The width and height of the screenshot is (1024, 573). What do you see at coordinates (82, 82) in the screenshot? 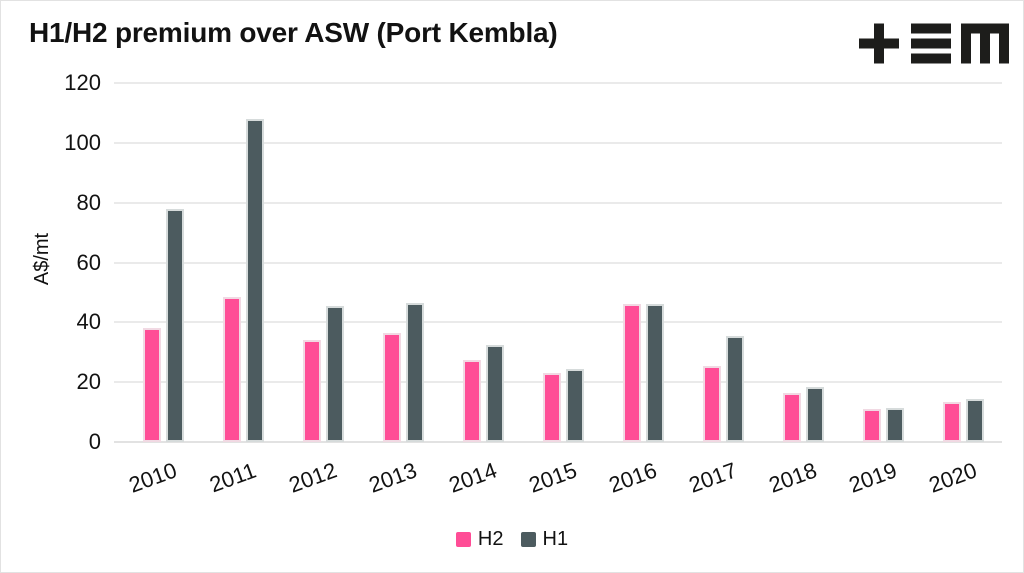
I see `y-tick-label-120: 120` at bounding box center [82, 82].